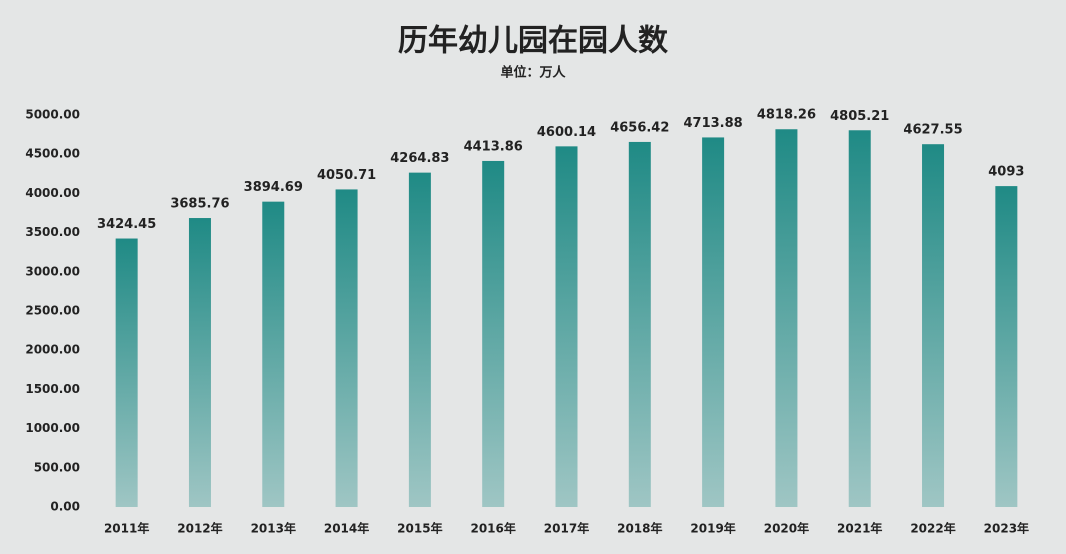  I want to click on x-tick-label: 2021年, so click(859, 528).